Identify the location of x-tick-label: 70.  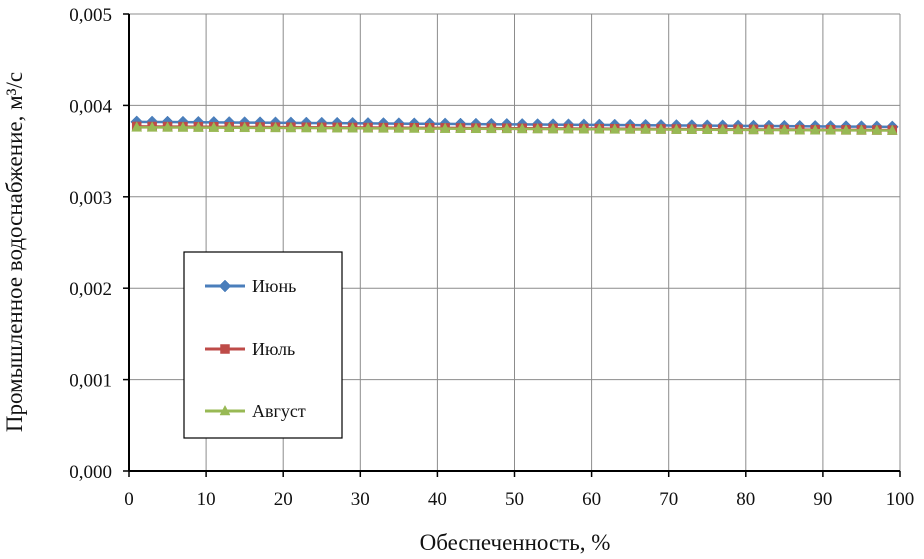
(668, 499).